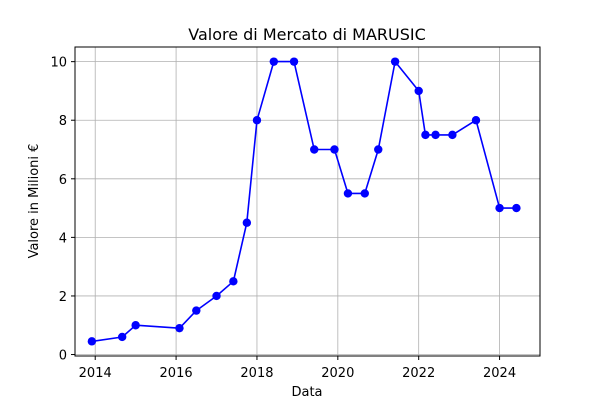 The width and height of the screenshot is (600, 400). What do you see at coordinates (256, 373) in the screenshot?
I see `x-tick-label: 2018` at bounding box center [256, 373].